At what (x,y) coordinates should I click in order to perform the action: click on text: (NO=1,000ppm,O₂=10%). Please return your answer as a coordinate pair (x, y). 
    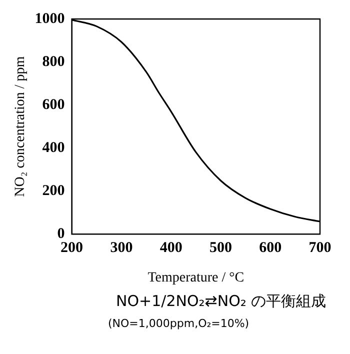
    Looking at the image, I should click on (178, 323).